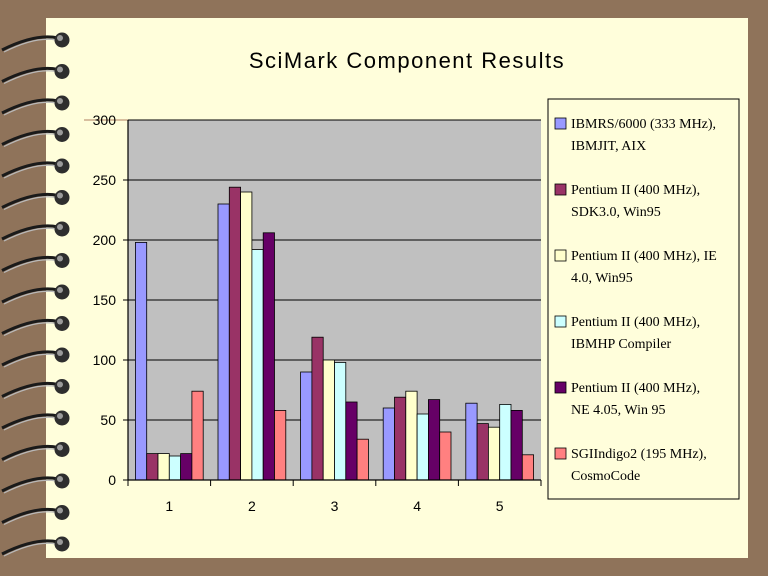 This screenshot has height=576, width=768. I want to click on y-tick-label: 0, so click(112, 480).